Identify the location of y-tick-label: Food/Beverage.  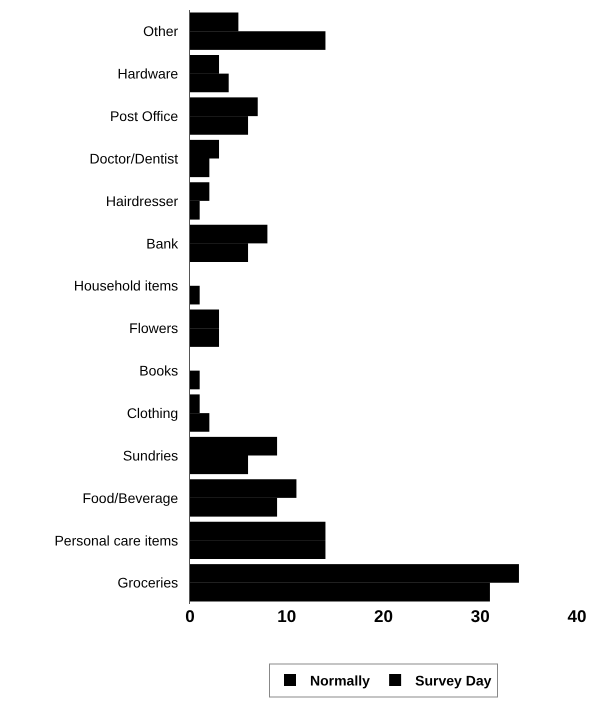
(130, 498).